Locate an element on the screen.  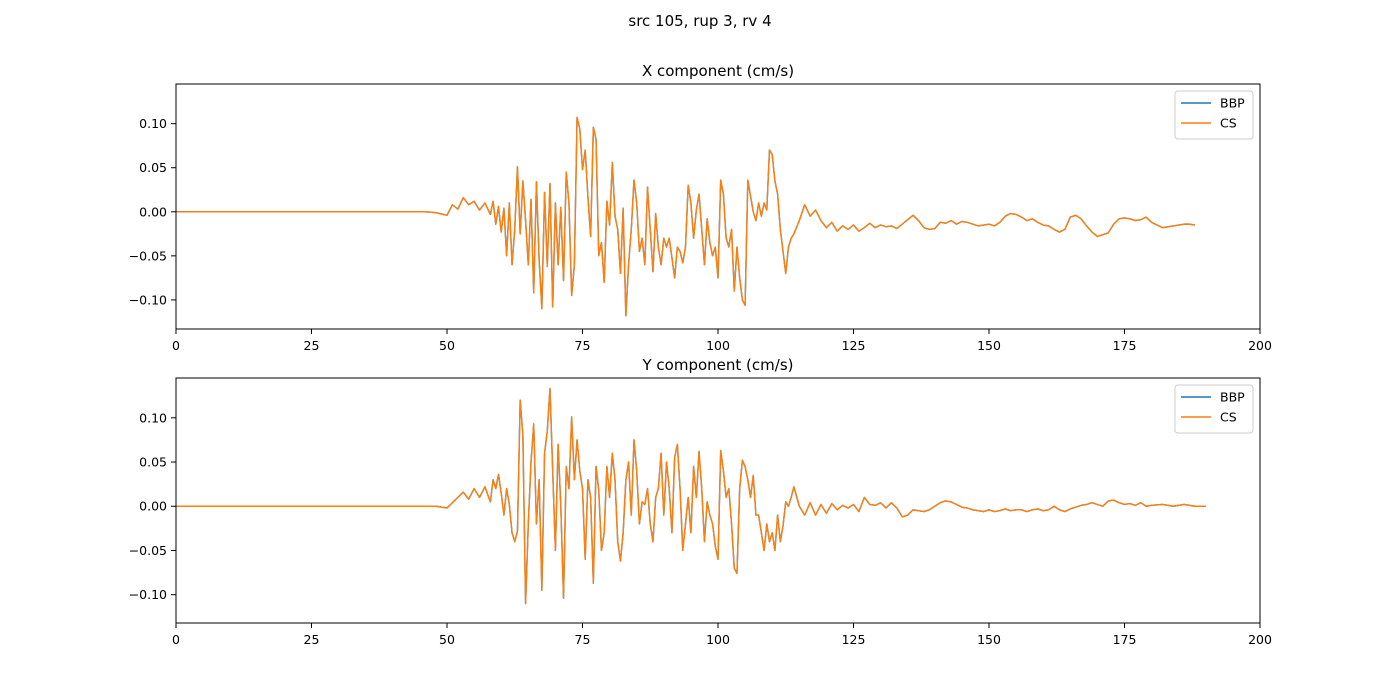
panel-title: X component (cm/s) is located at coordinates (718, 71).